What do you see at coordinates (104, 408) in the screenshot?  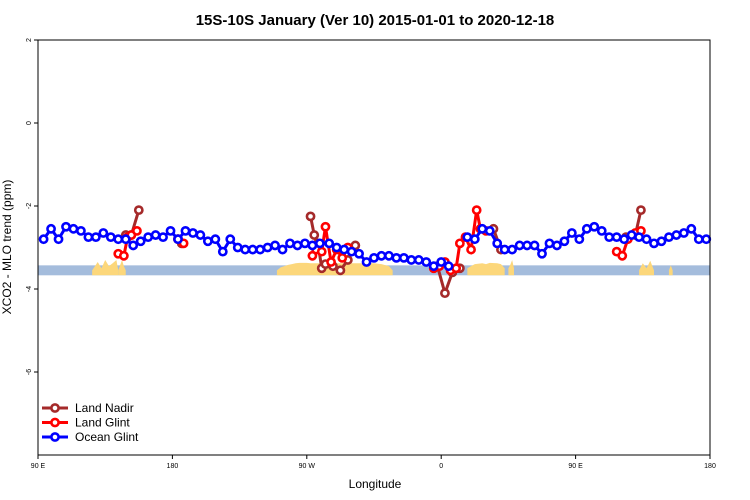 I see `legend-label: Land Nadir` at bounding box center [104, 408].